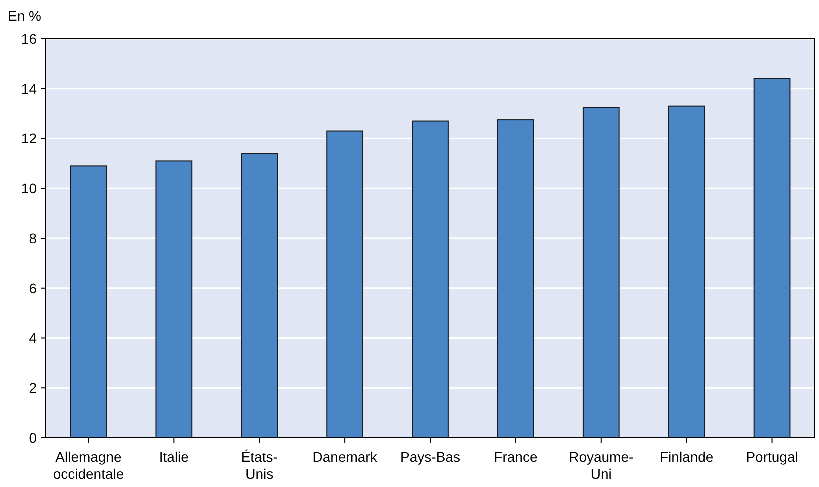 This screenshot has width=819, height=487. What do you see at coordinates (25, 16) in the screenshot?
I see `y-axis-title: En %` at bounding box center [25, 16].